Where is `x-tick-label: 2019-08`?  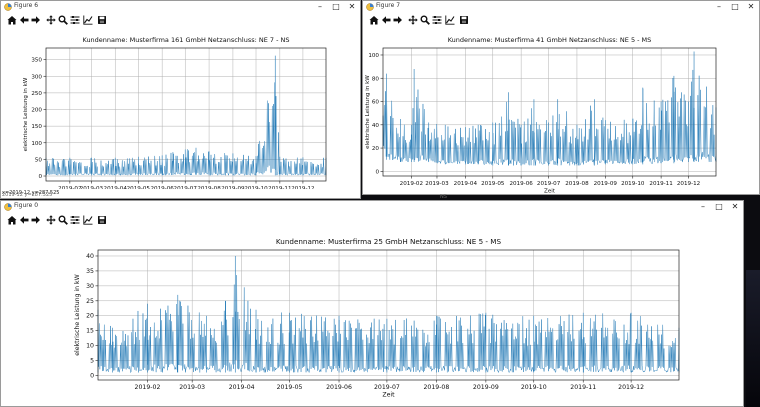 x-tick-label: 2019-08 is located at coordinates (436, 387).